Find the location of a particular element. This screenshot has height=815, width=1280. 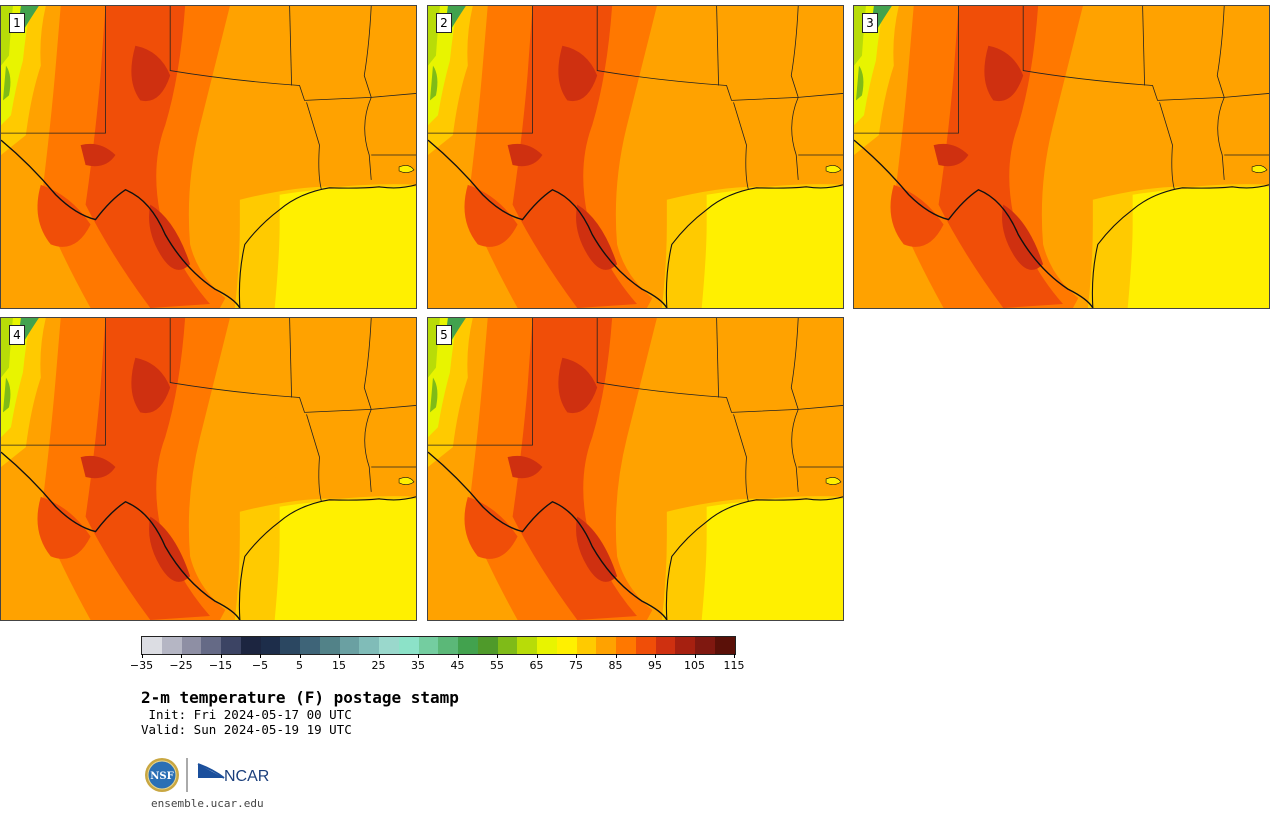

colorbar-tick-label: 115 is located at coordinates (734, 665).